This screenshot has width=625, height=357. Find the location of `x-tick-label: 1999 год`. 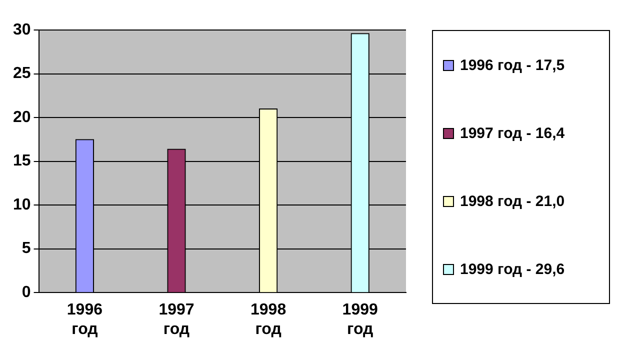

x-tick-label: 1999 год is located at coordinates (360, 320).